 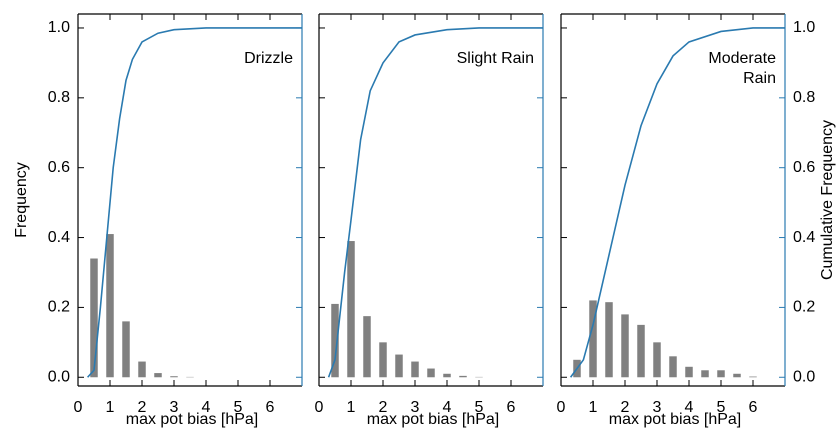 What do you see at coordinates (759, 78) in the screenshot?
I see `annotation: Rain` at bounding box center [759, 78].